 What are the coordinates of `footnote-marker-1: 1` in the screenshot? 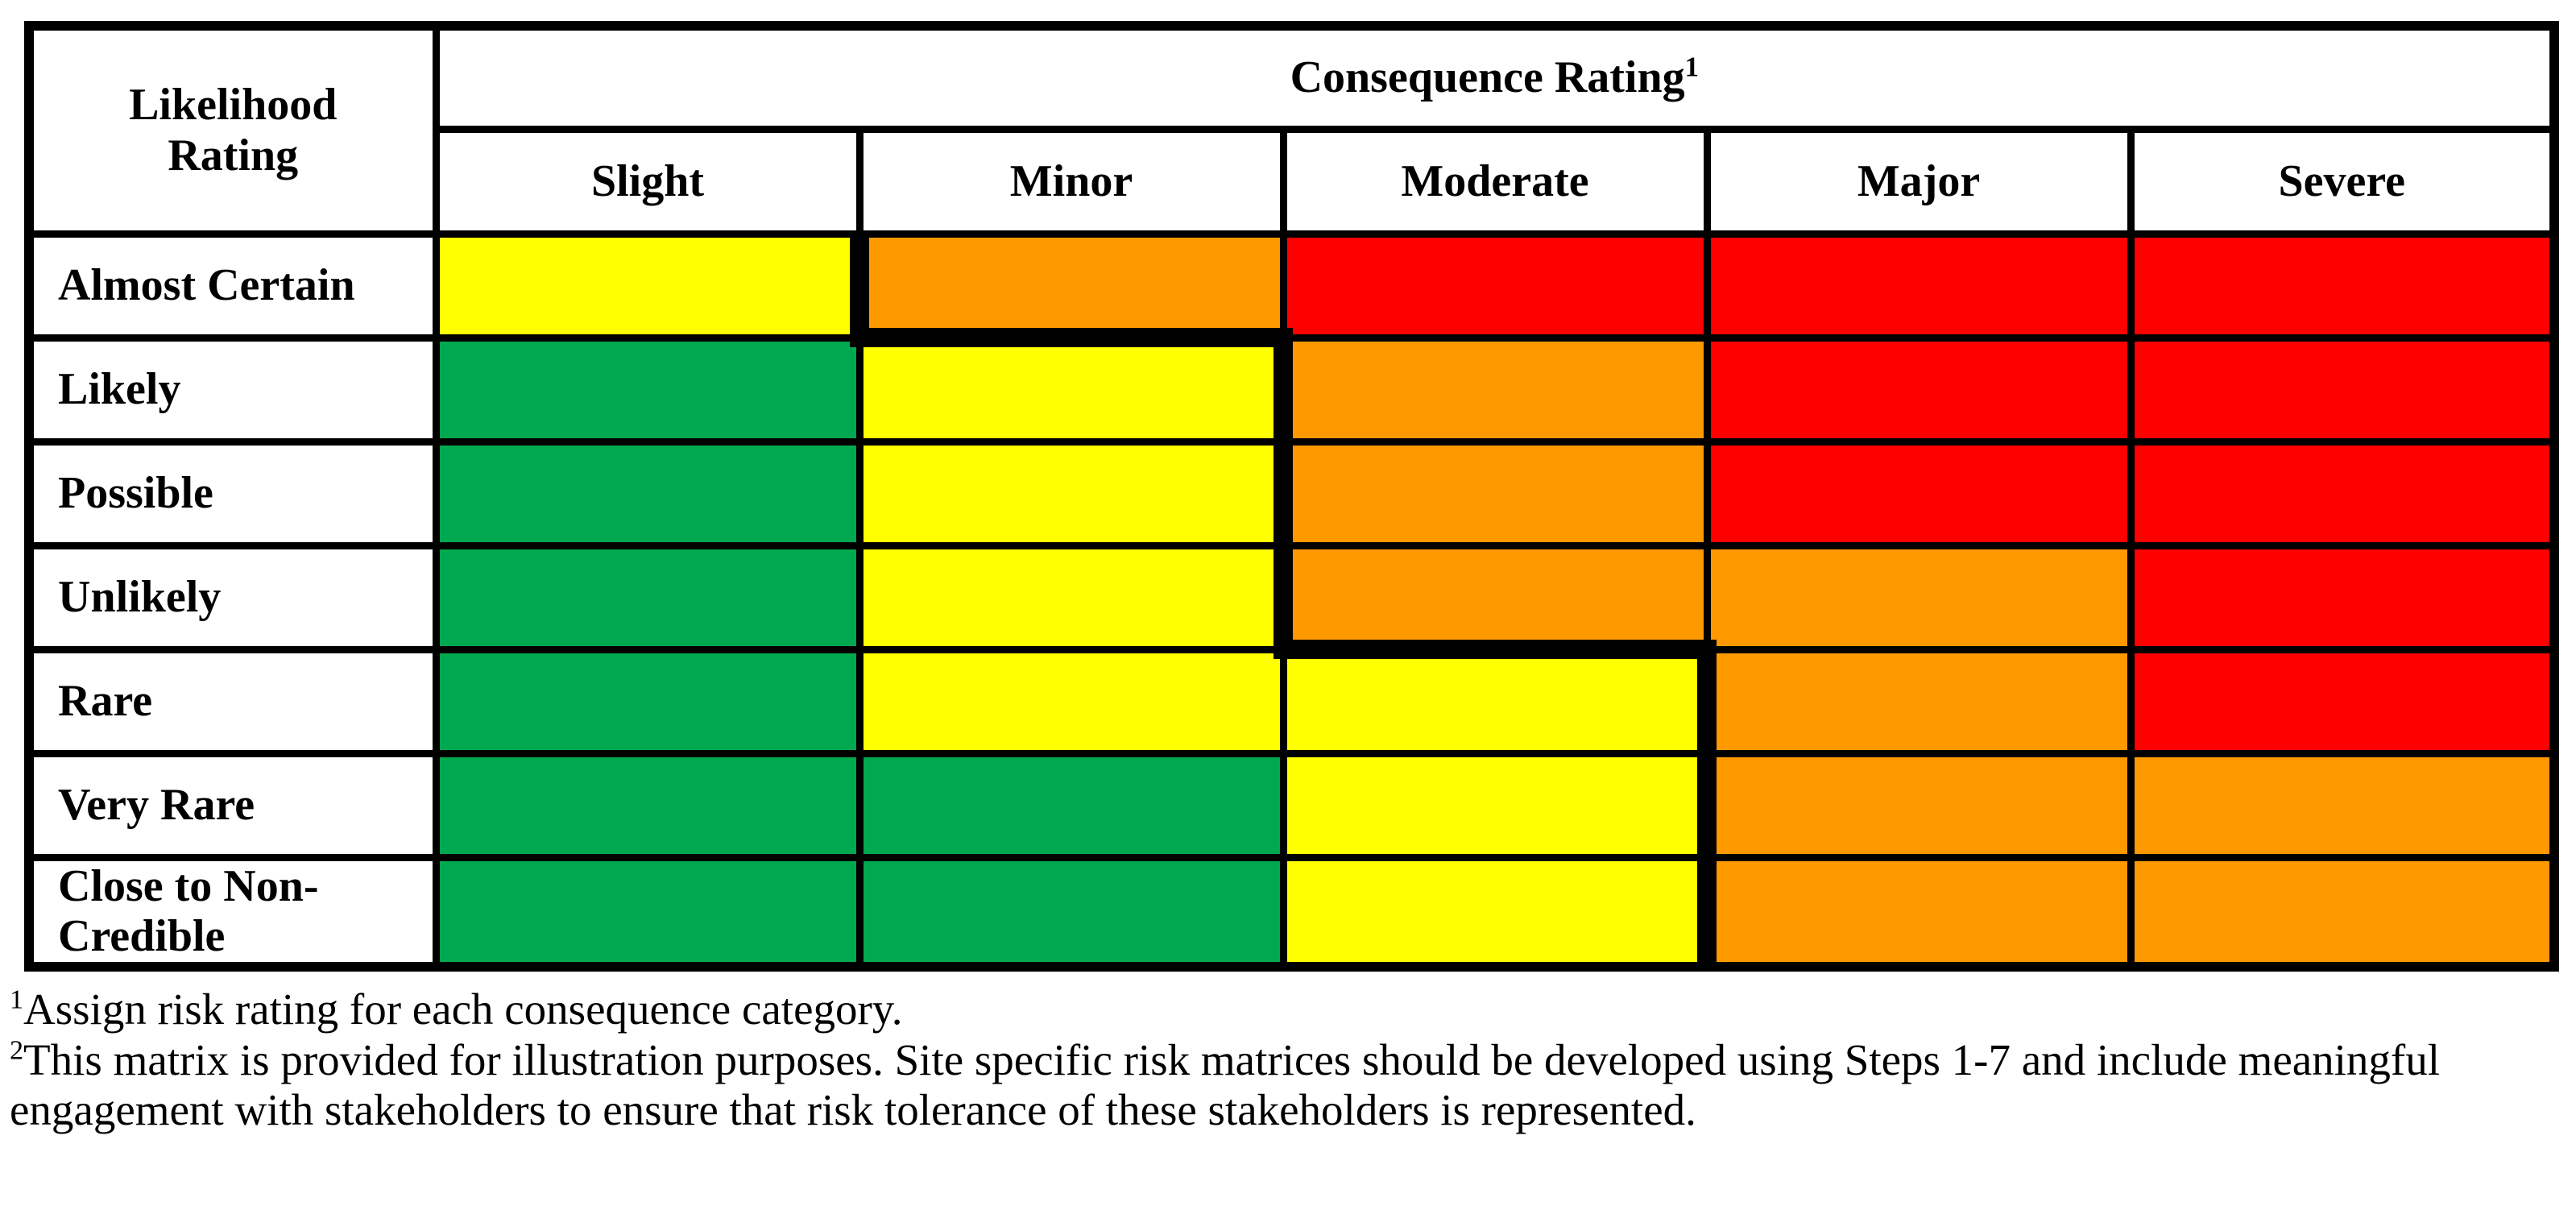 It's located at (17, 999).